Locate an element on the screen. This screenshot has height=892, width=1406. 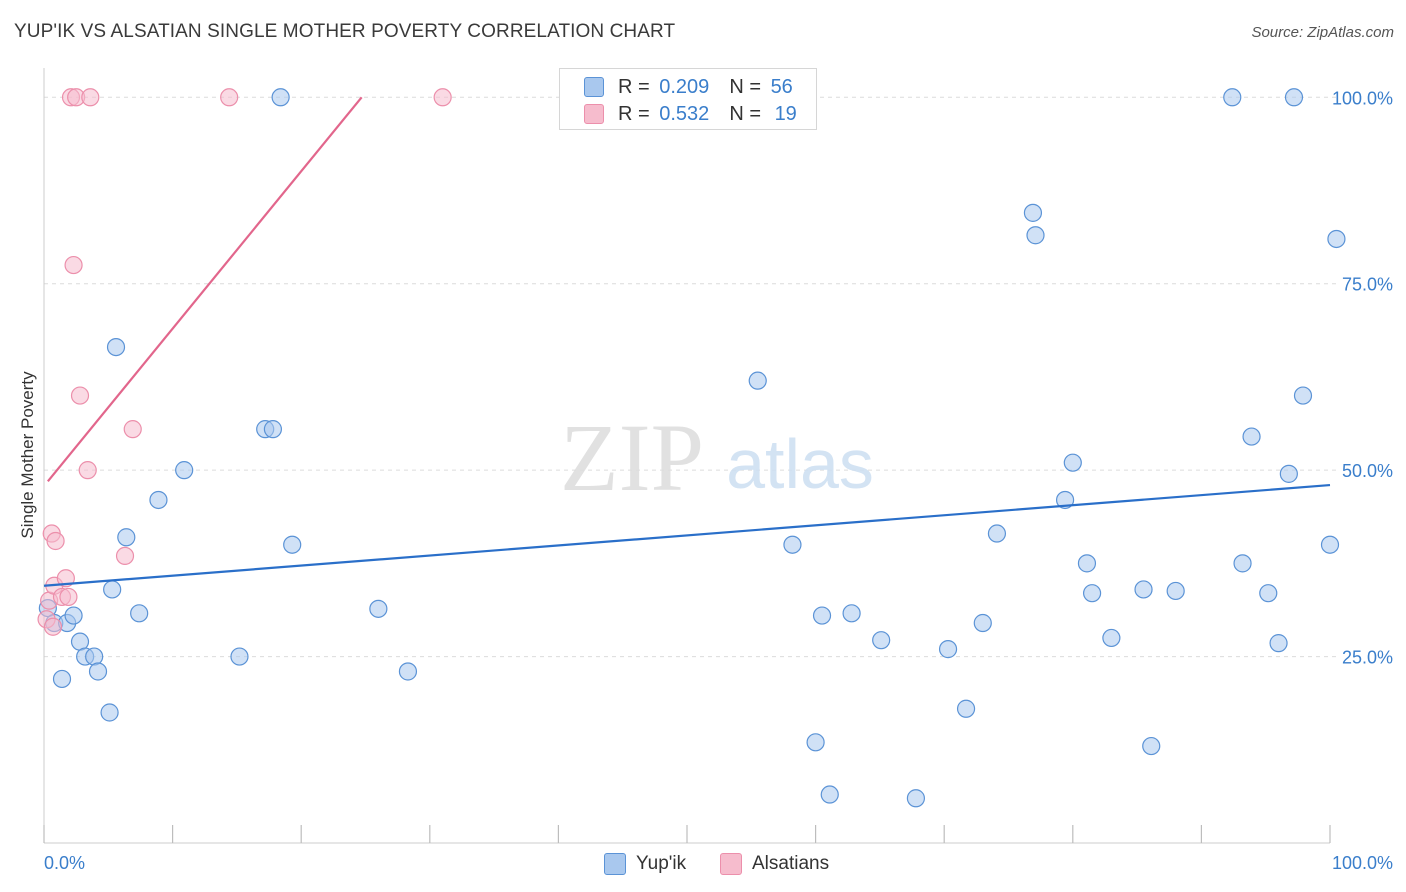
y-tick-label: 25.0% is located at coordinates (1367, 658).